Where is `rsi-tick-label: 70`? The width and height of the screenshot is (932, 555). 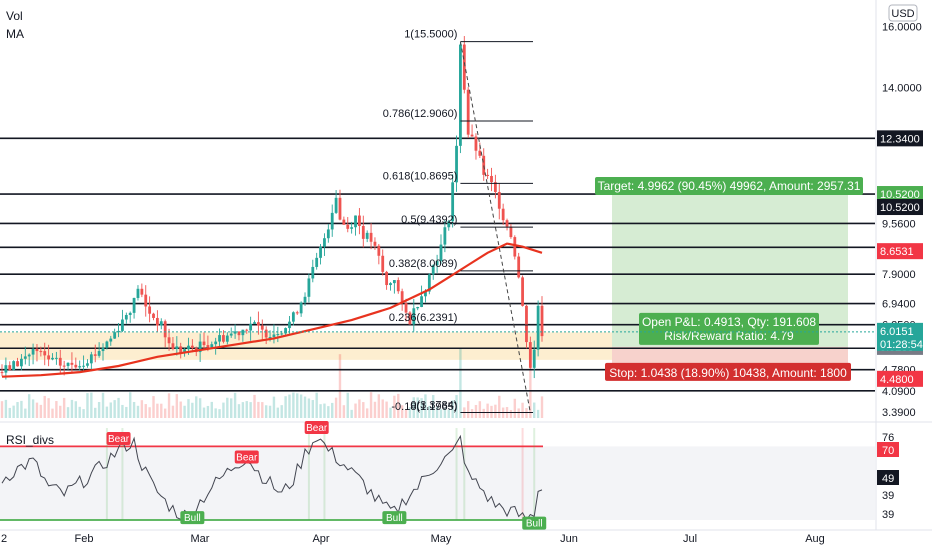 rsi-tick-label: 70 is located at coordinates (888, 451).